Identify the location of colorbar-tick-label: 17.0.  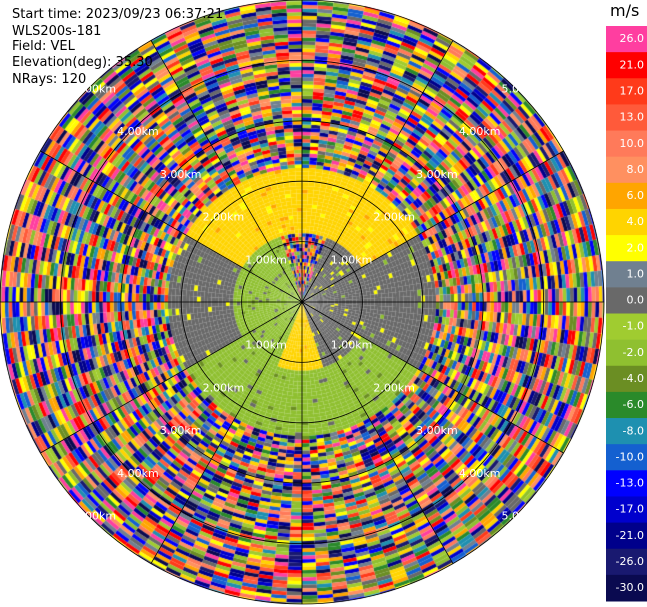
(632, 90).